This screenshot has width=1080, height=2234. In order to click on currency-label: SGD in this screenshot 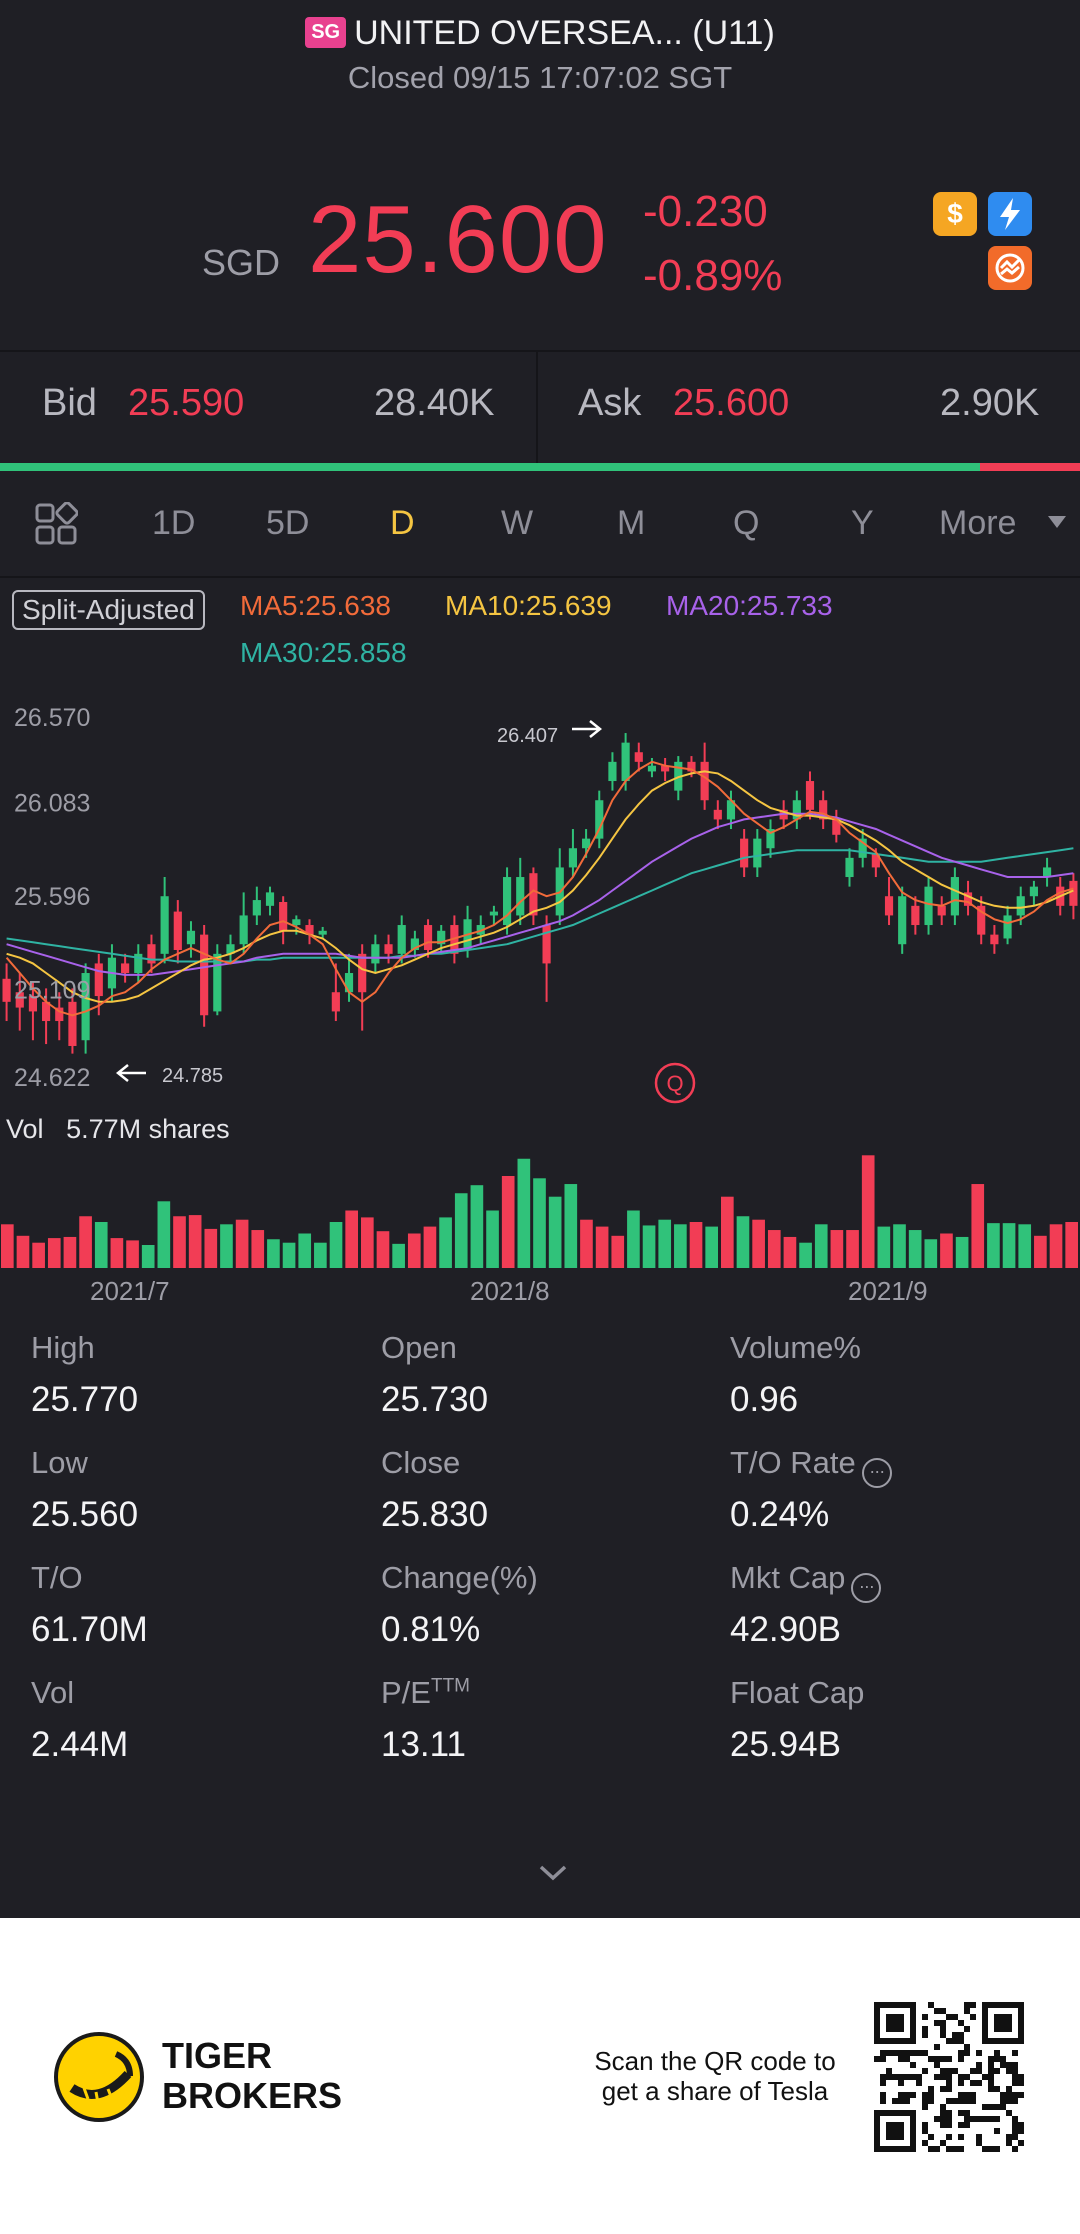, I will do `click(241, 262)`.